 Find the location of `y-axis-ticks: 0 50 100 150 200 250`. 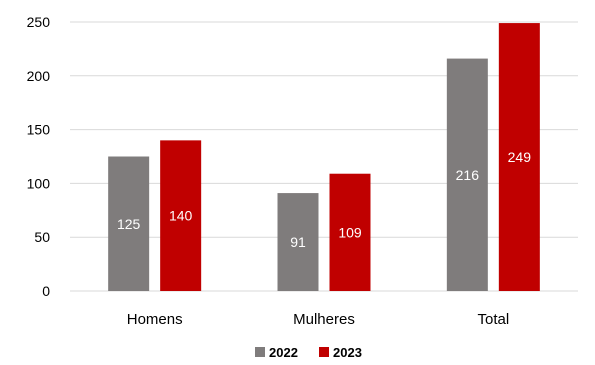

y-axis-ticks: 0 50 100 150 200 250 is located at coordinates (39, 156).